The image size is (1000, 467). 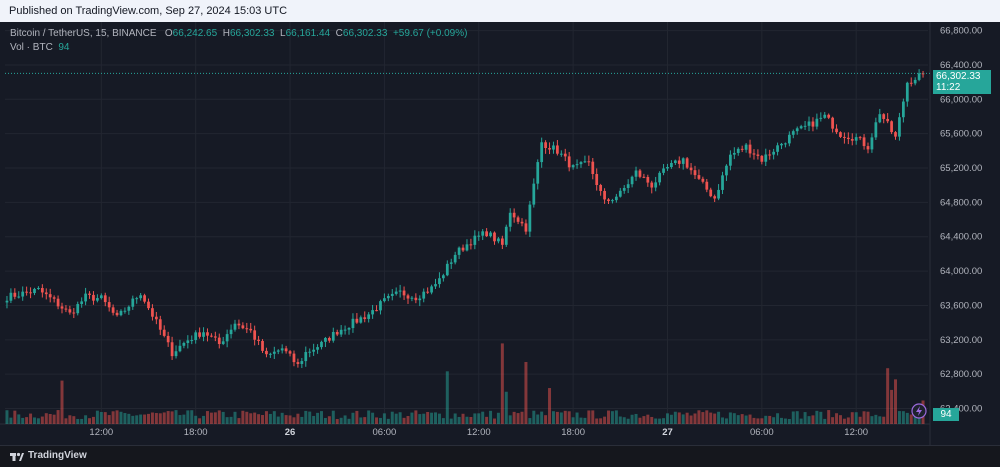 What do you see at coordinates (961, 134) in the screenshot?
I see `y-tick-label: 65,600.00` at bounding box center [961, 134].